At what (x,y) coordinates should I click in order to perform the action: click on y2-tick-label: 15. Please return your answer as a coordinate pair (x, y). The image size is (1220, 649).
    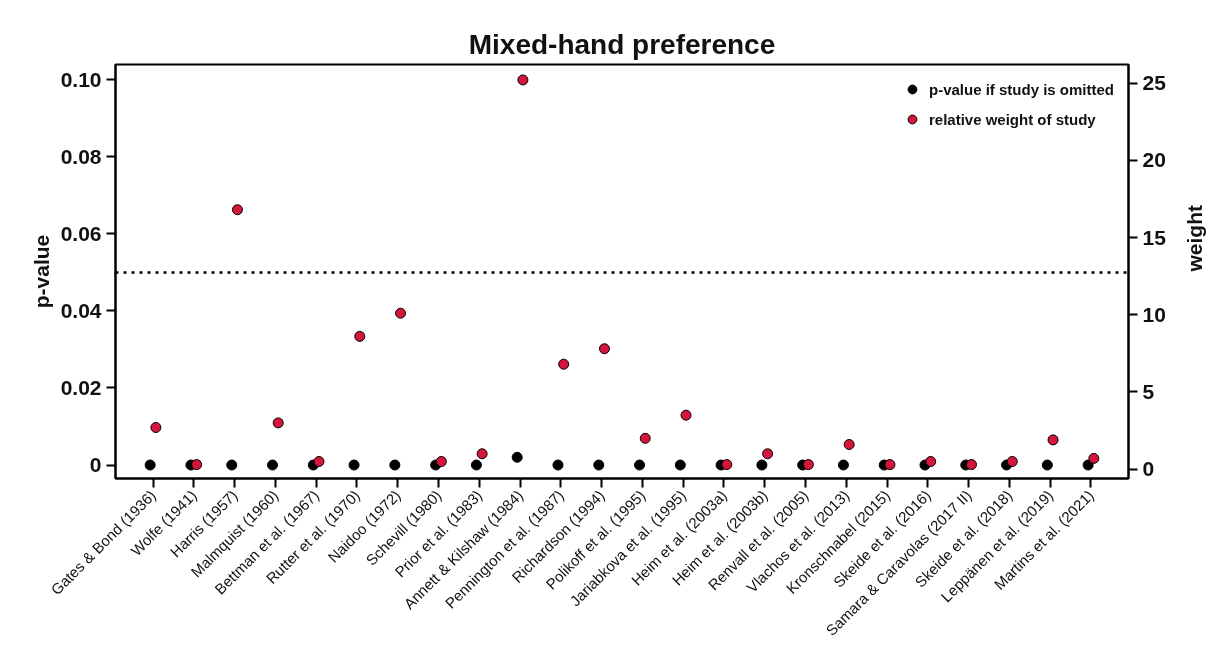
    Looking at the image, I should click on (1154, 237).